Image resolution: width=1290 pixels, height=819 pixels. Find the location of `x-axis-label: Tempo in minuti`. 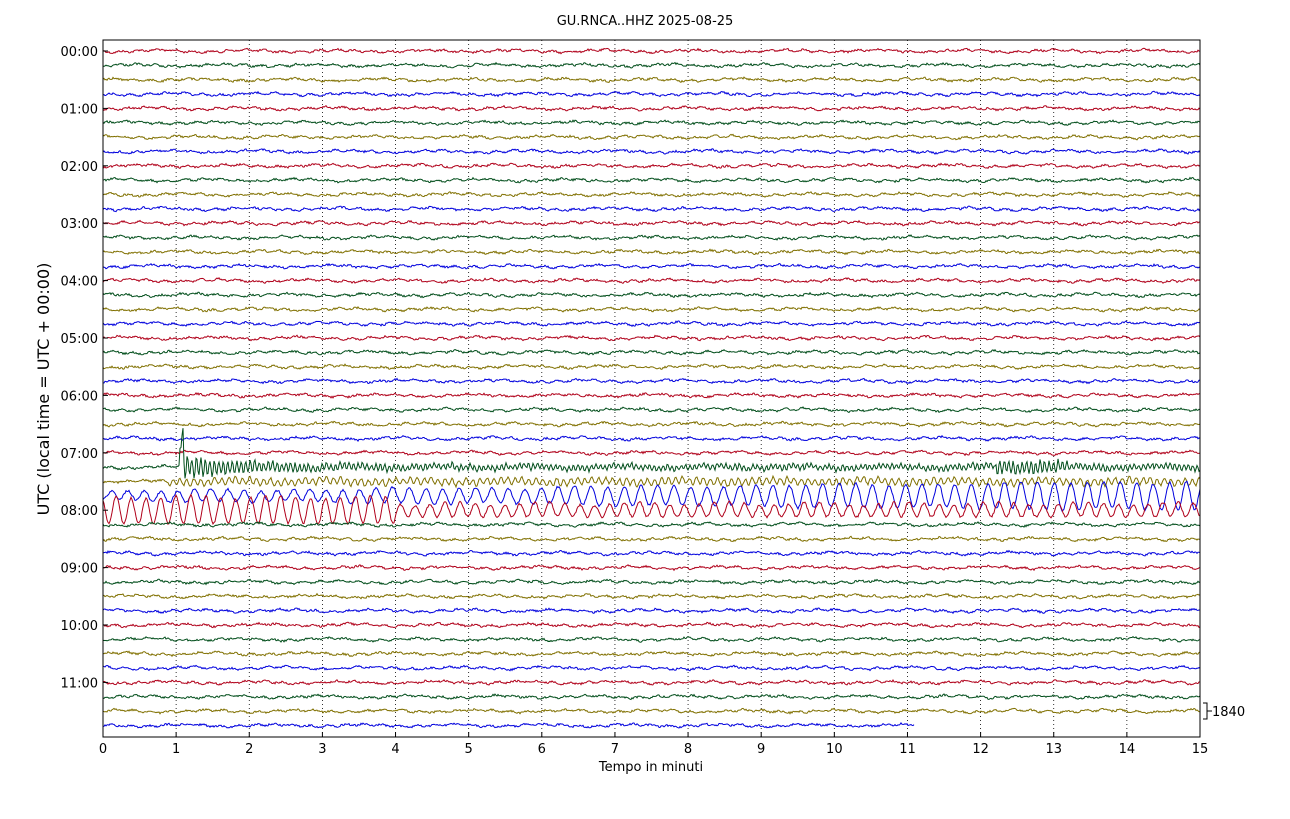

x-axis-label: Tempo in minuti is located at coordinates (650, 767).